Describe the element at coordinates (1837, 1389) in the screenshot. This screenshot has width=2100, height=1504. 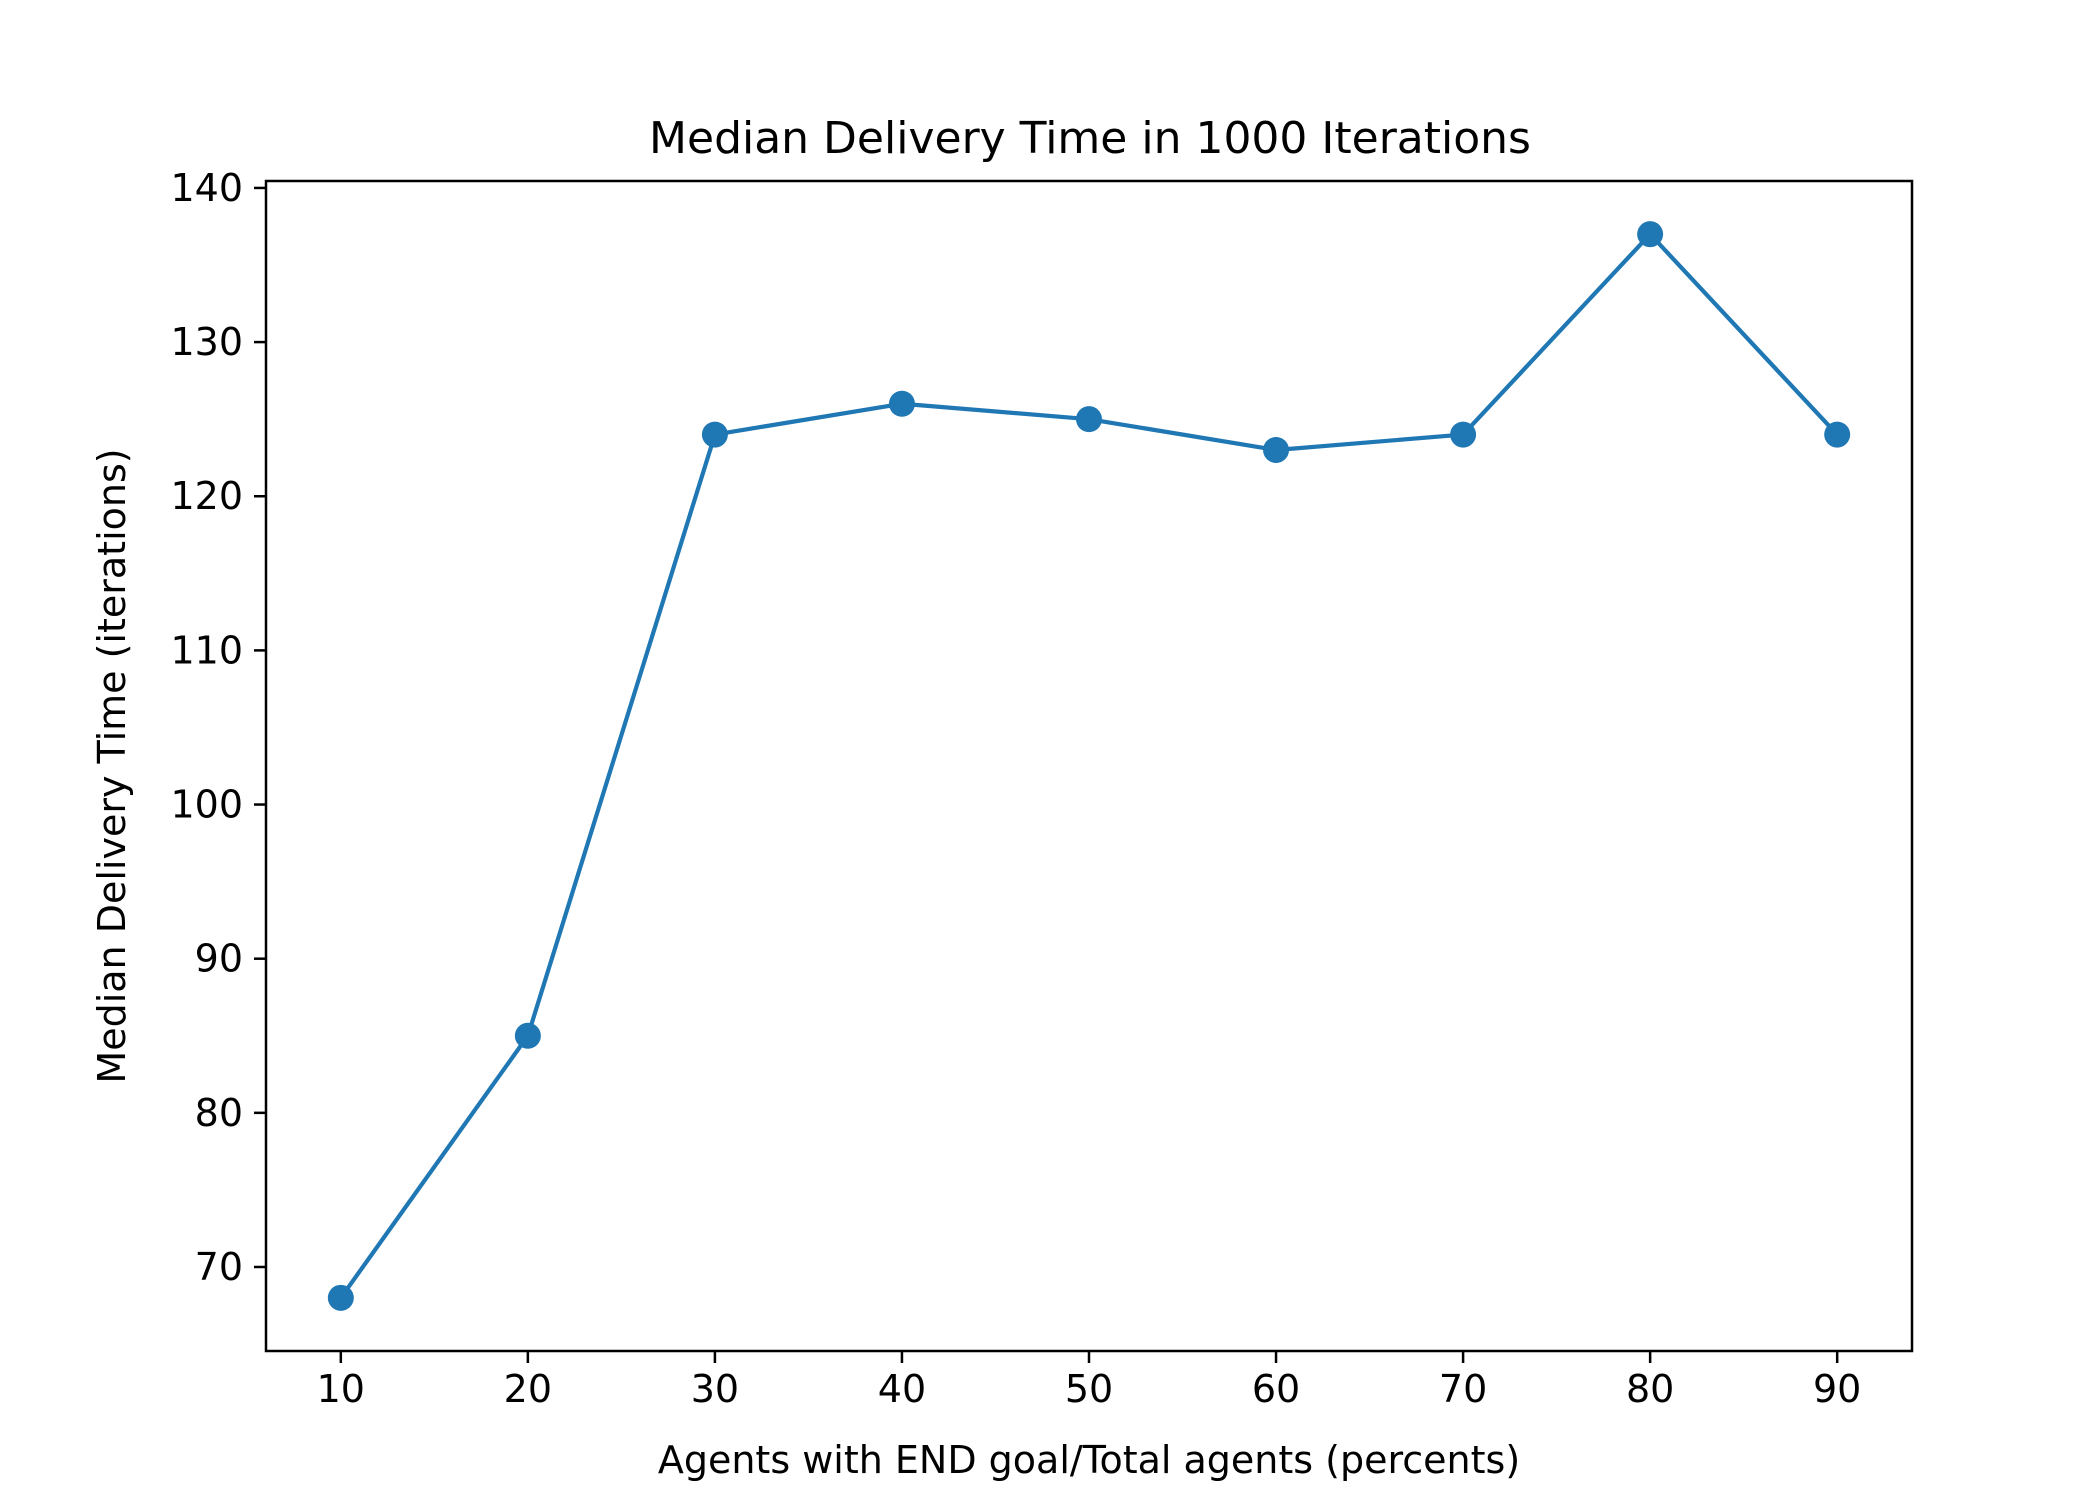
I see `x-tick-label: 90` at that location.